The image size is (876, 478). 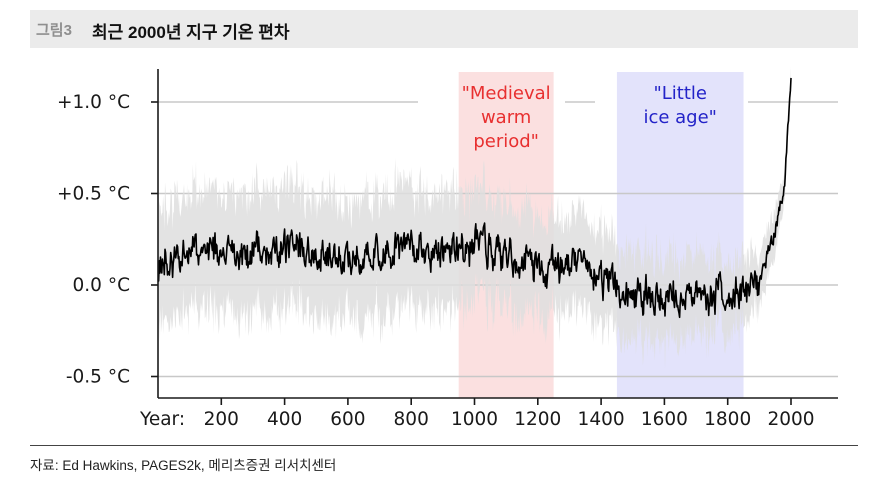 What do you see at coordinates (54, 30) in the screenshot?
I see `figure-label: 그림3` at bounding box center [54, 30].